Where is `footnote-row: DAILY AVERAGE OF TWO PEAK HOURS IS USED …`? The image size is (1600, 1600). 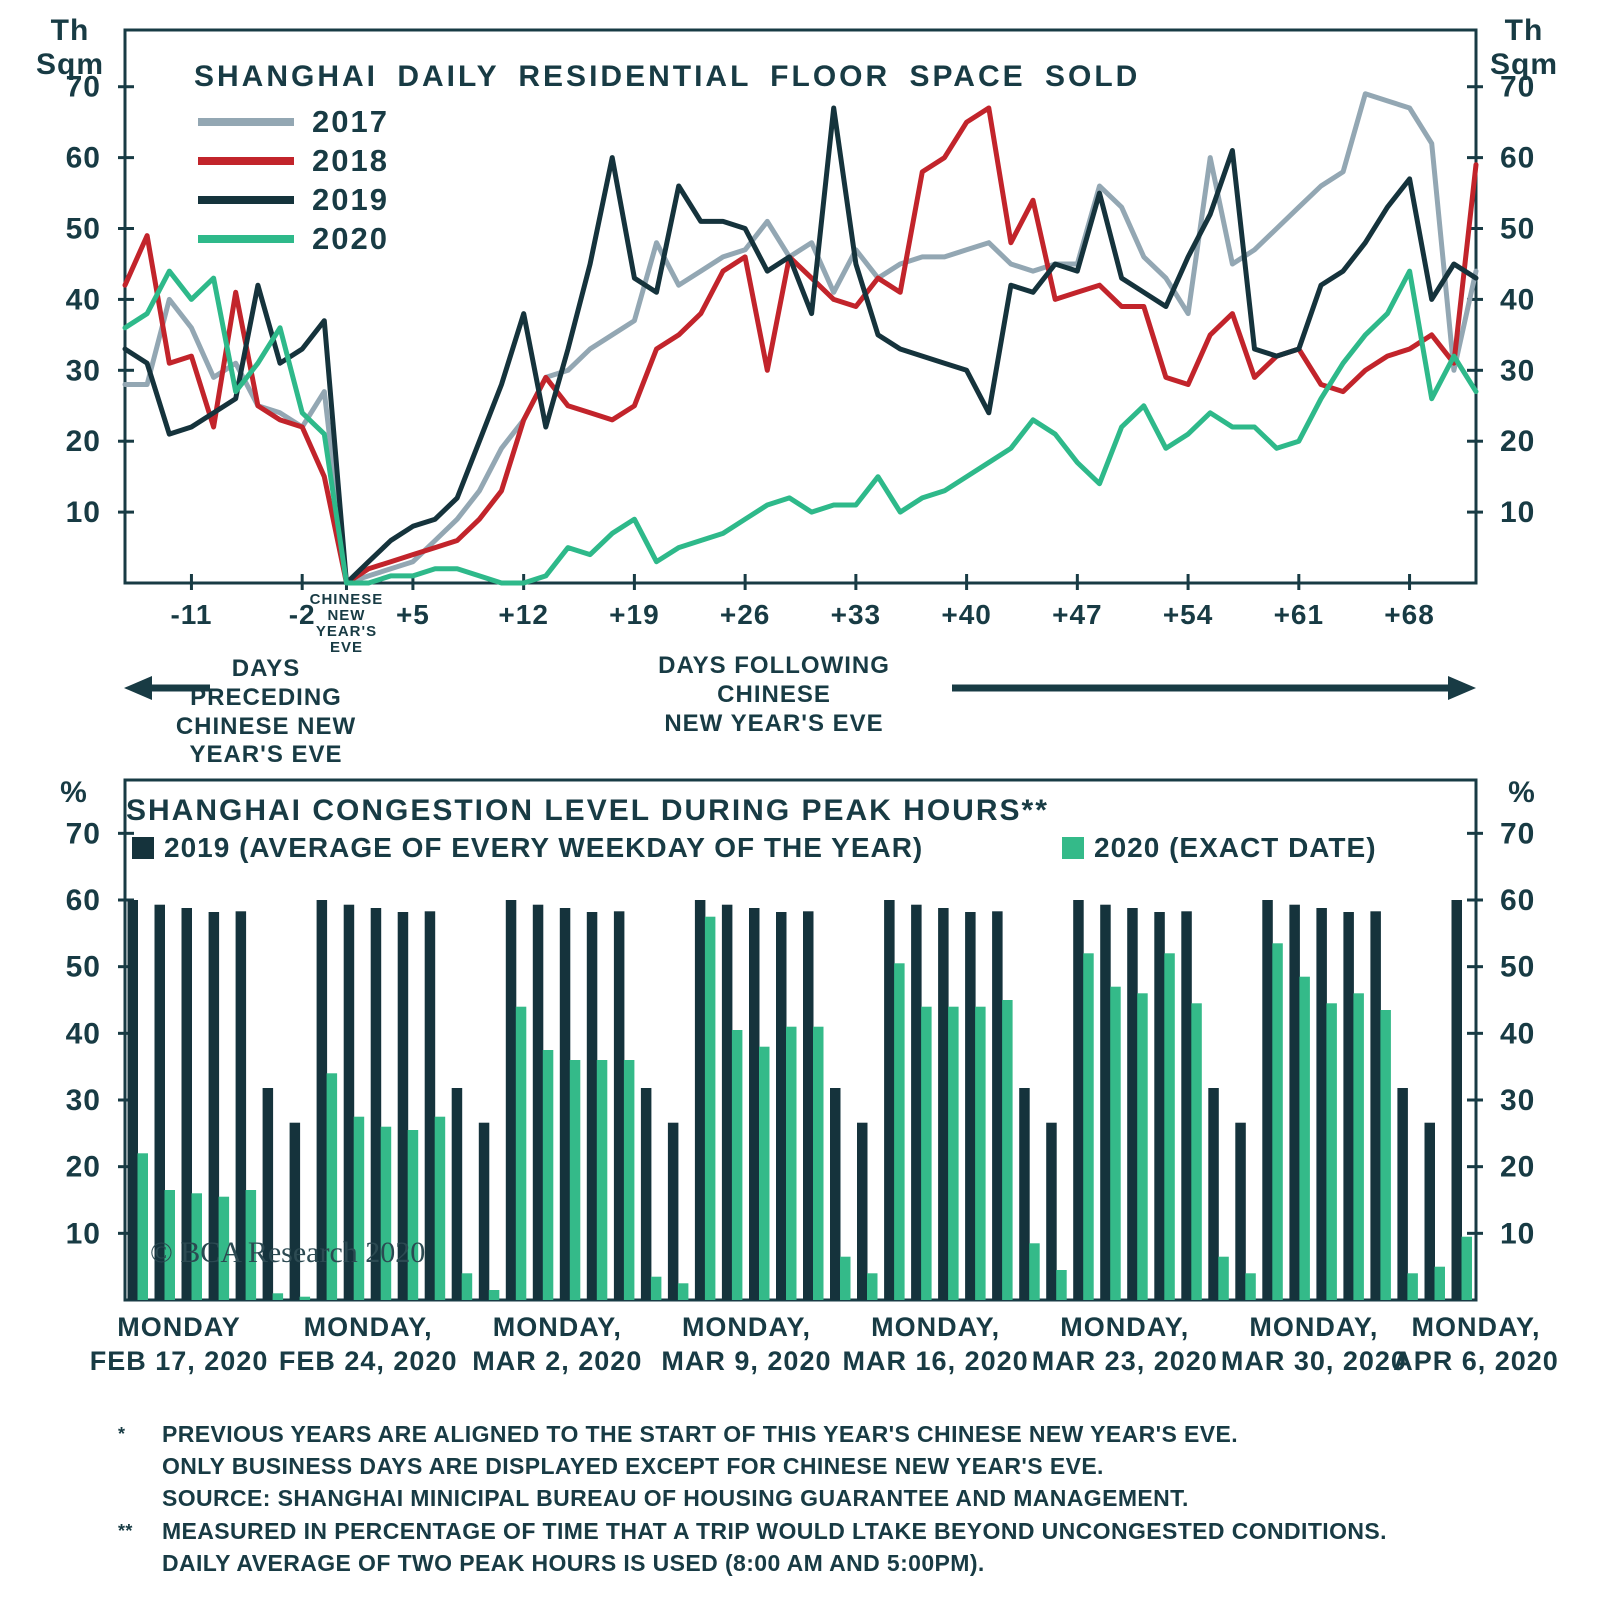
footnote-row: DAILY AVERAGE OF TWO PEAK HOURS IS USED … is located at coordinates (813, 1563).